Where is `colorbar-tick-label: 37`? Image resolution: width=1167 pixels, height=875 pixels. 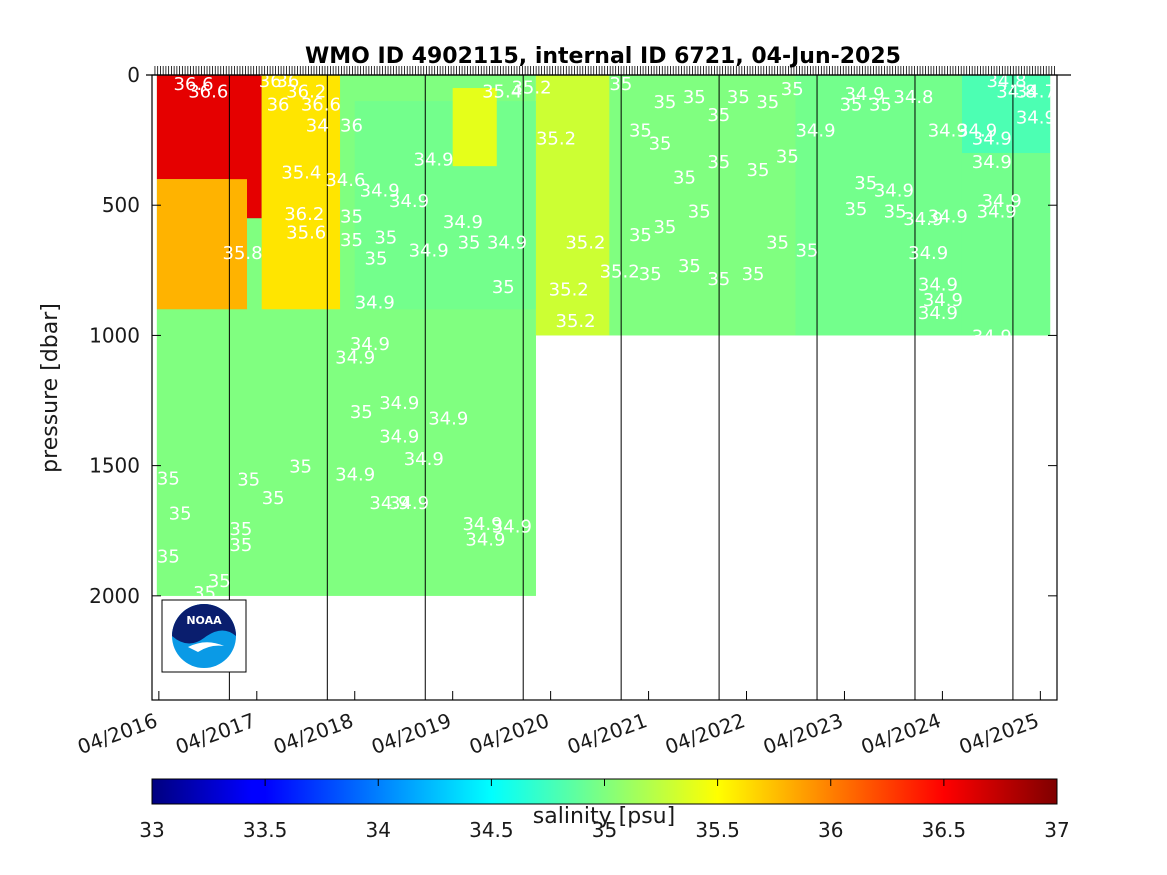
colorbar-tick-label: 37 is located at coordinates (1056, 830).